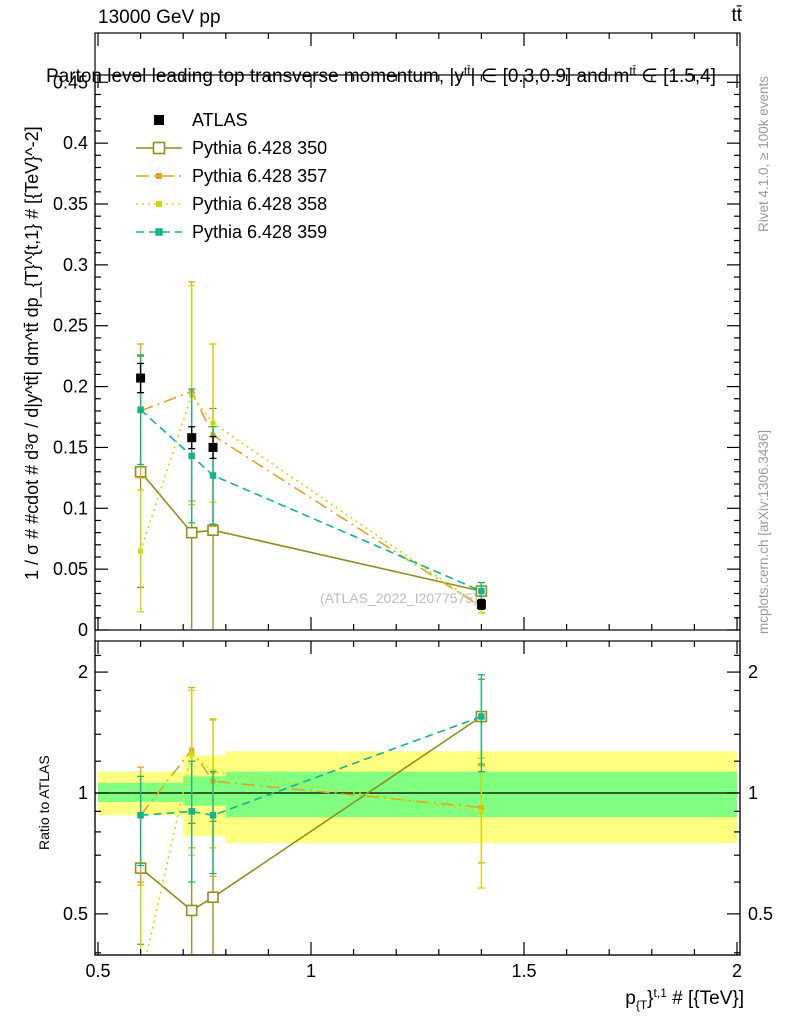  I want to click on main-y-tick-label: 0.4, so click(75, 143).